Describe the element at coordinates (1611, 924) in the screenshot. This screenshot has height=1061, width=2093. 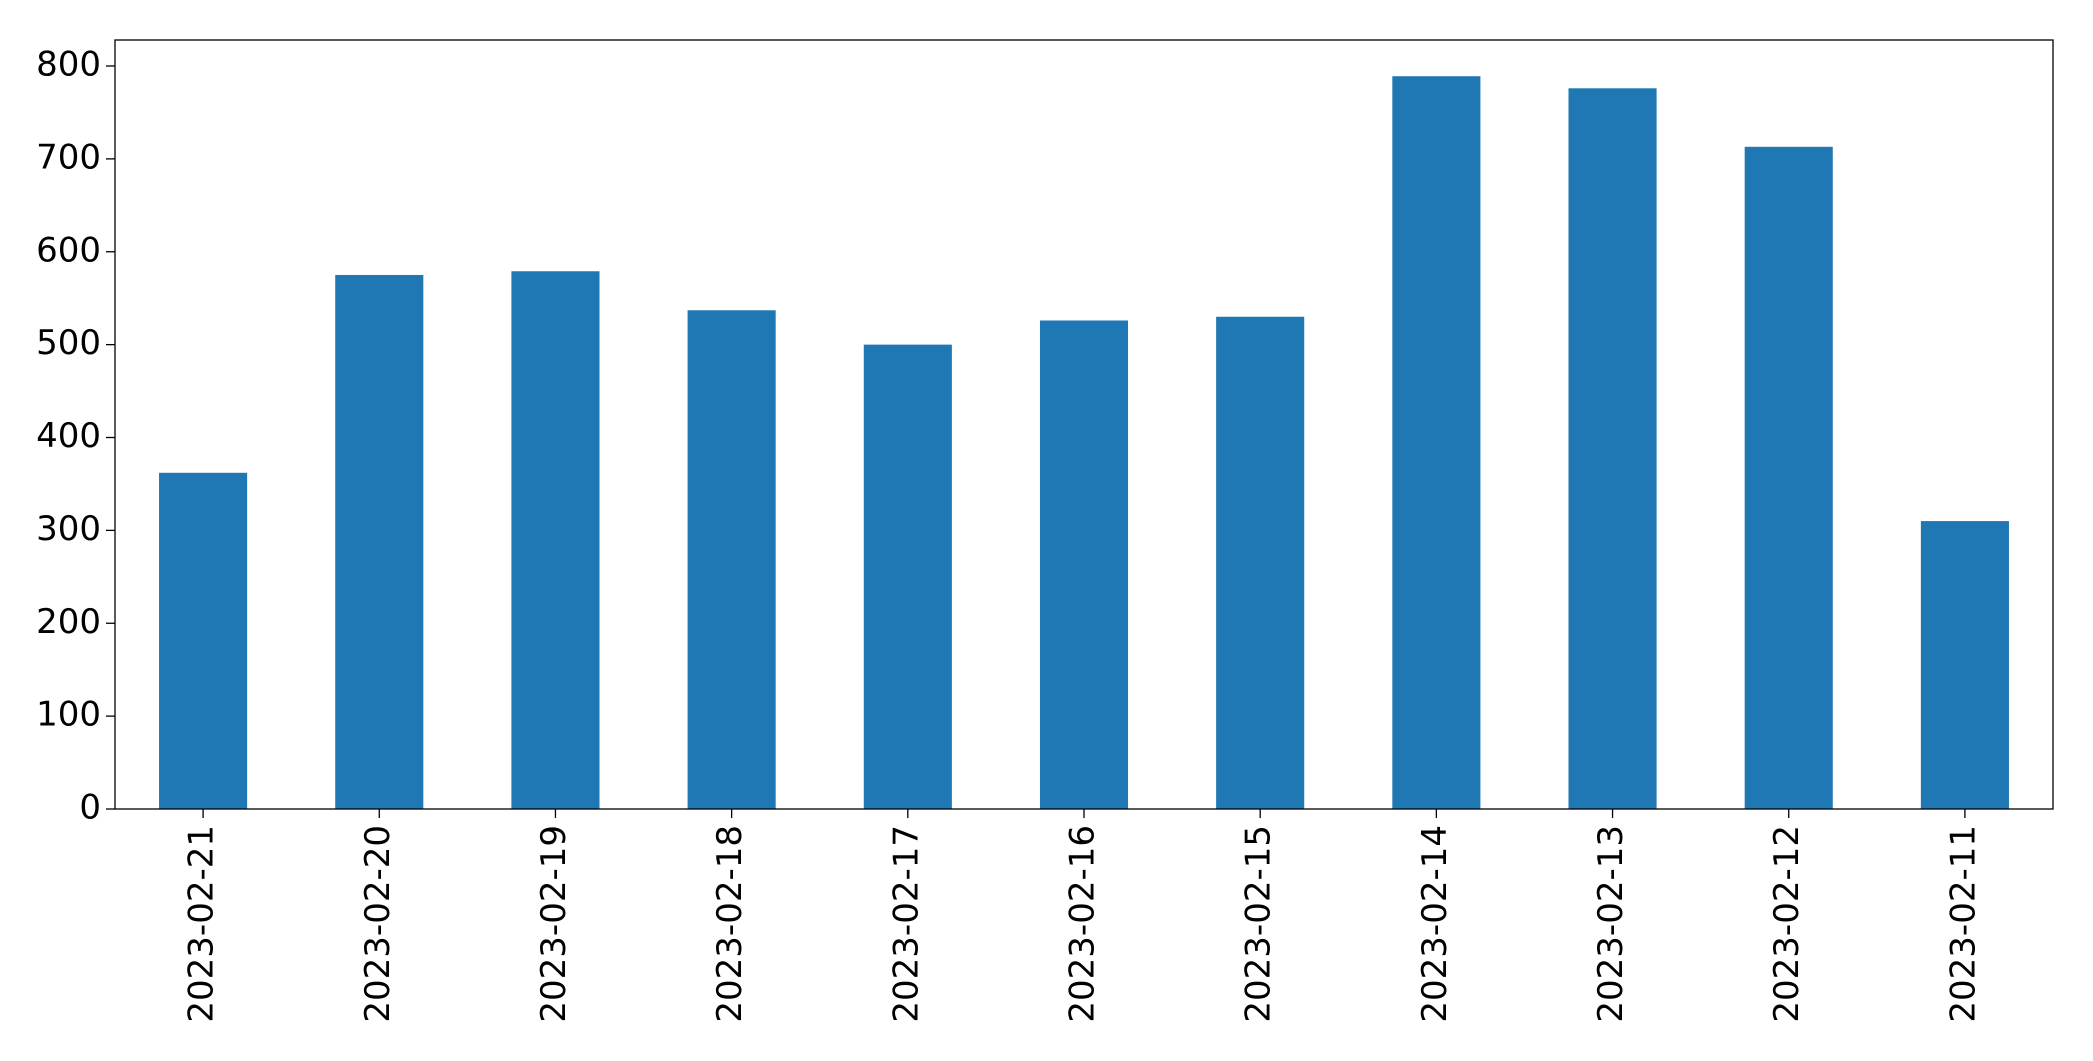
I see `x-tick-label: 2023-02-13` at that location.